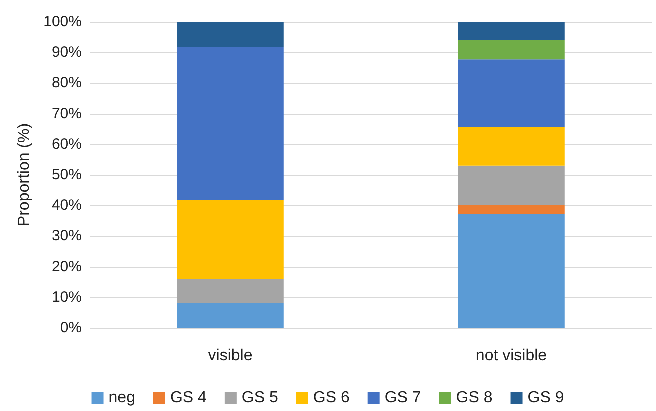  What do you see at coordinates (67, 205) in the screenshot?
I see `y-tick-label: 40%` at bounding box center [67, 205].